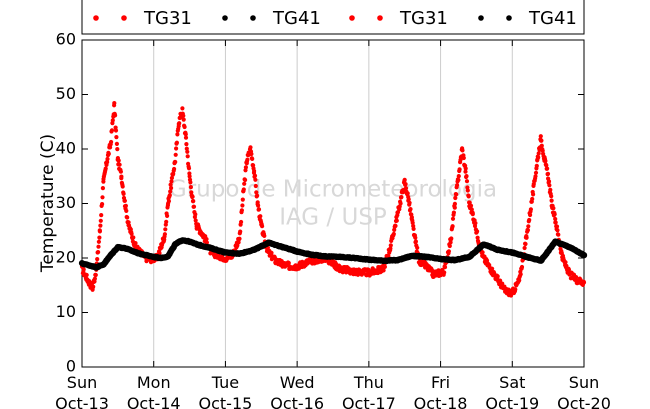 This screenshot has width=650, height=409. What do you see at coordinates (297, 382) in the screenshot?
I see `x-tick-label-day: Wed` at bounding box center [297, 382].